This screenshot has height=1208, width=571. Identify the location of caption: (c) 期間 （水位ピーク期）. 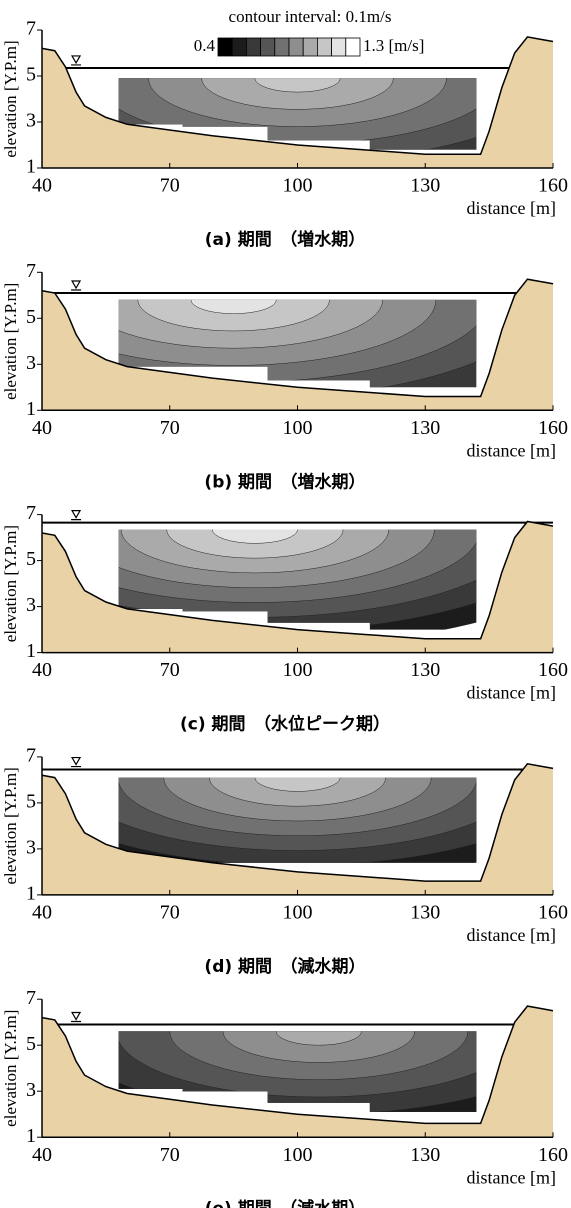
(285, 724).